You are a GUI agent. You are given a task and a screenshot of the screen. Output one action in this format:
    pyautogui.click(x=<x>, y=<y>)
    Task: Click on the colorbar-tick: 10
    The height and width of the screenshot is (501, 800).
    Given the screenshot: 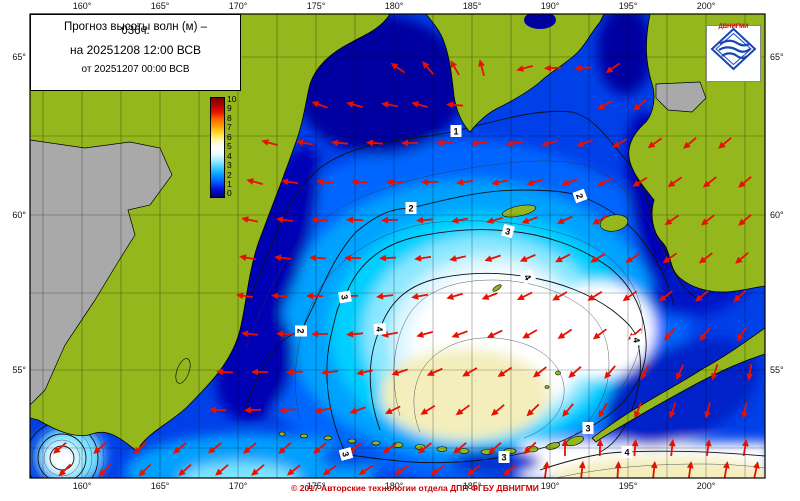 What is the action you would take?
    pyautogui.click(x=232, y=99)
    